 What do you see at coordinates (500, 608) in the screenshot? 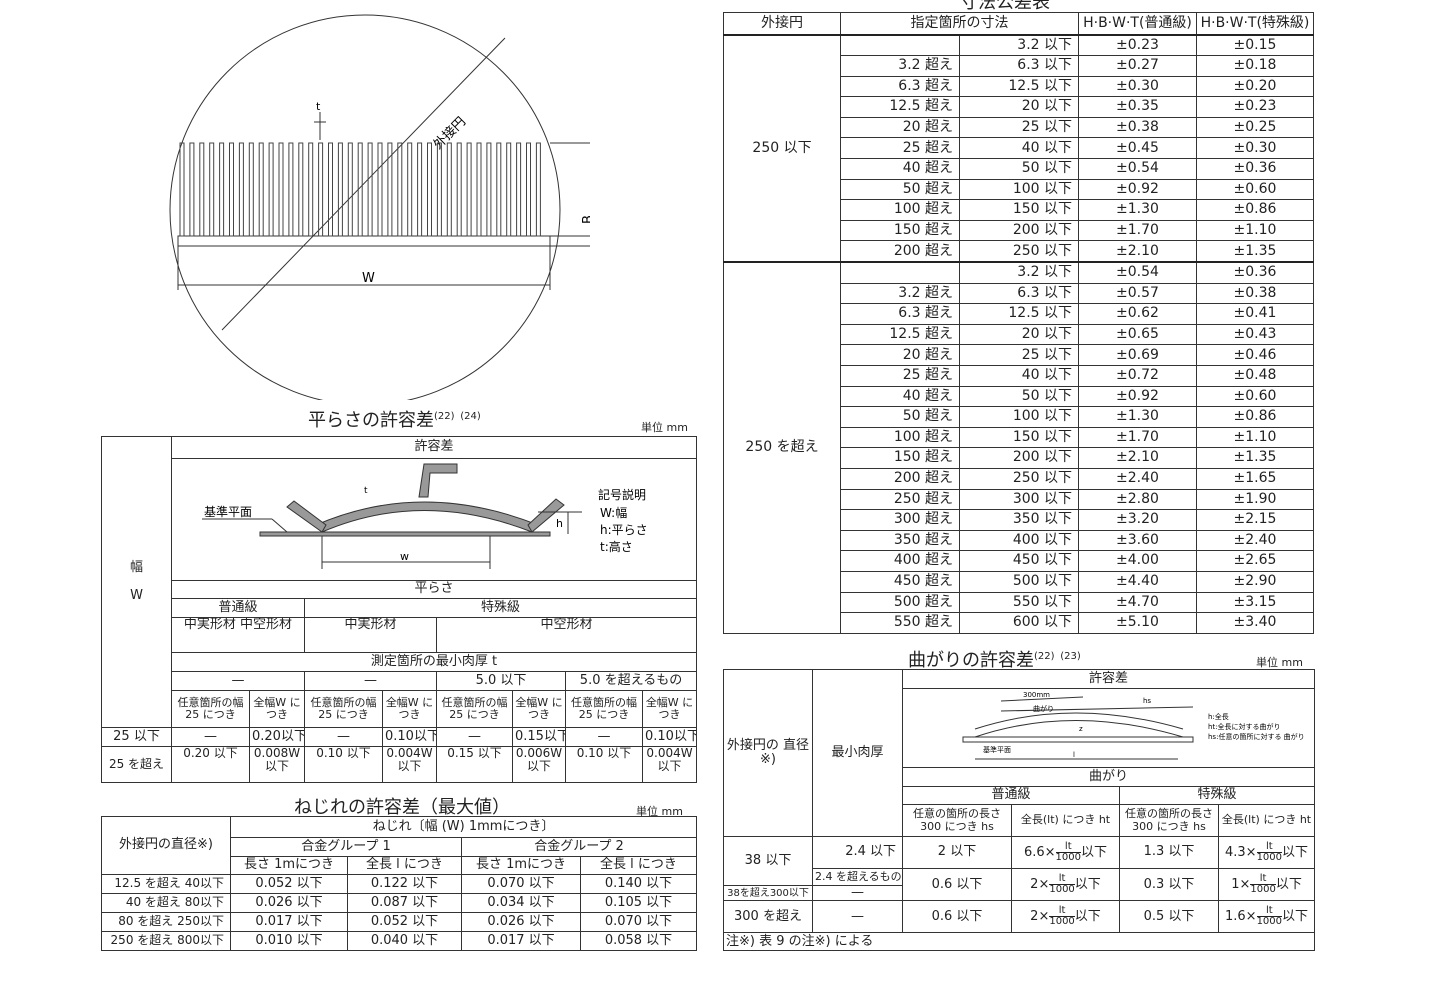
I see `special-grade: 特殊級` at bounding box center [500, 608].